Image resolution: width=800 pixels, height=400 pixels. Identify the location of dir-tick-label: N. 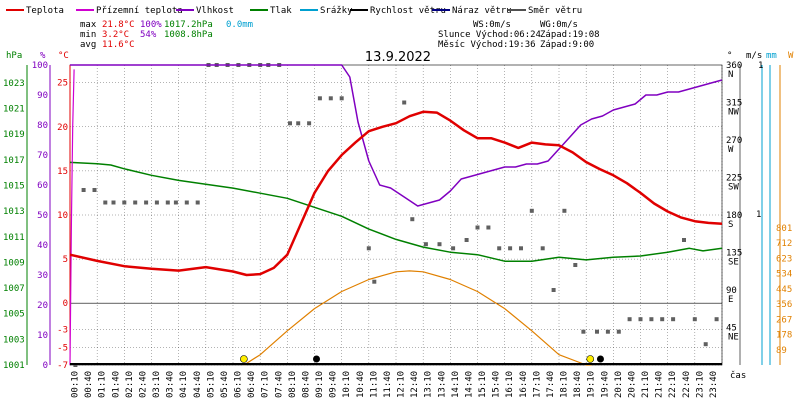
(730, 75).